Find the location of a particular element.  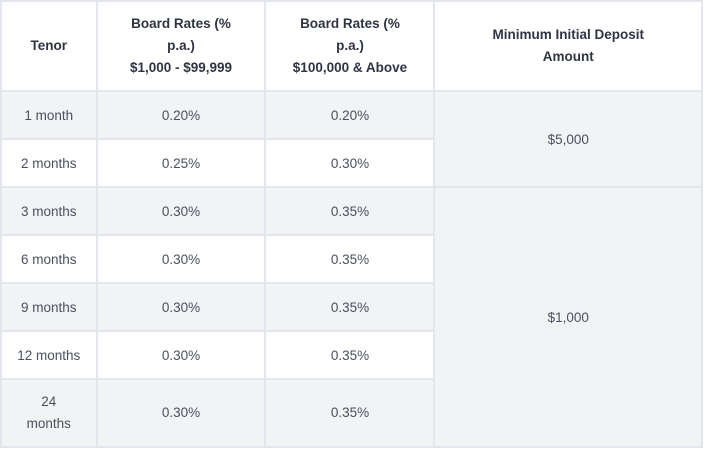

header-board-rate-low: Board Rates (% p.a.) $1,000 - $99,999 is located at coordinates (181, 46).